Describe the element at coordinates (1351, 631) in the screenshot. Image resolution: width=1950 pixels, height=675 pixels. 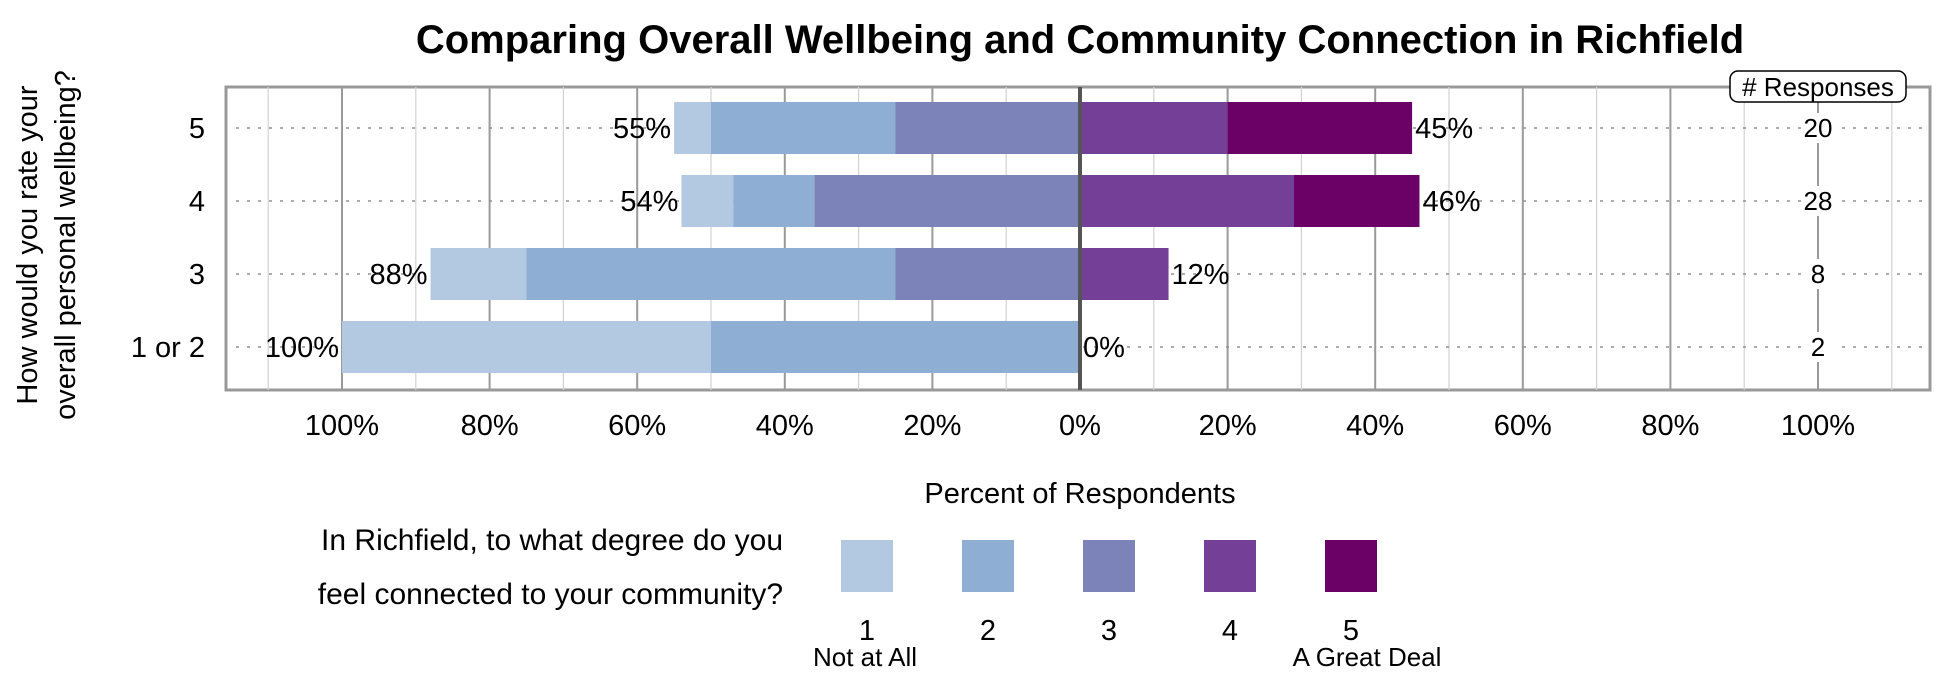
I see `legend-label: 5` at that location.